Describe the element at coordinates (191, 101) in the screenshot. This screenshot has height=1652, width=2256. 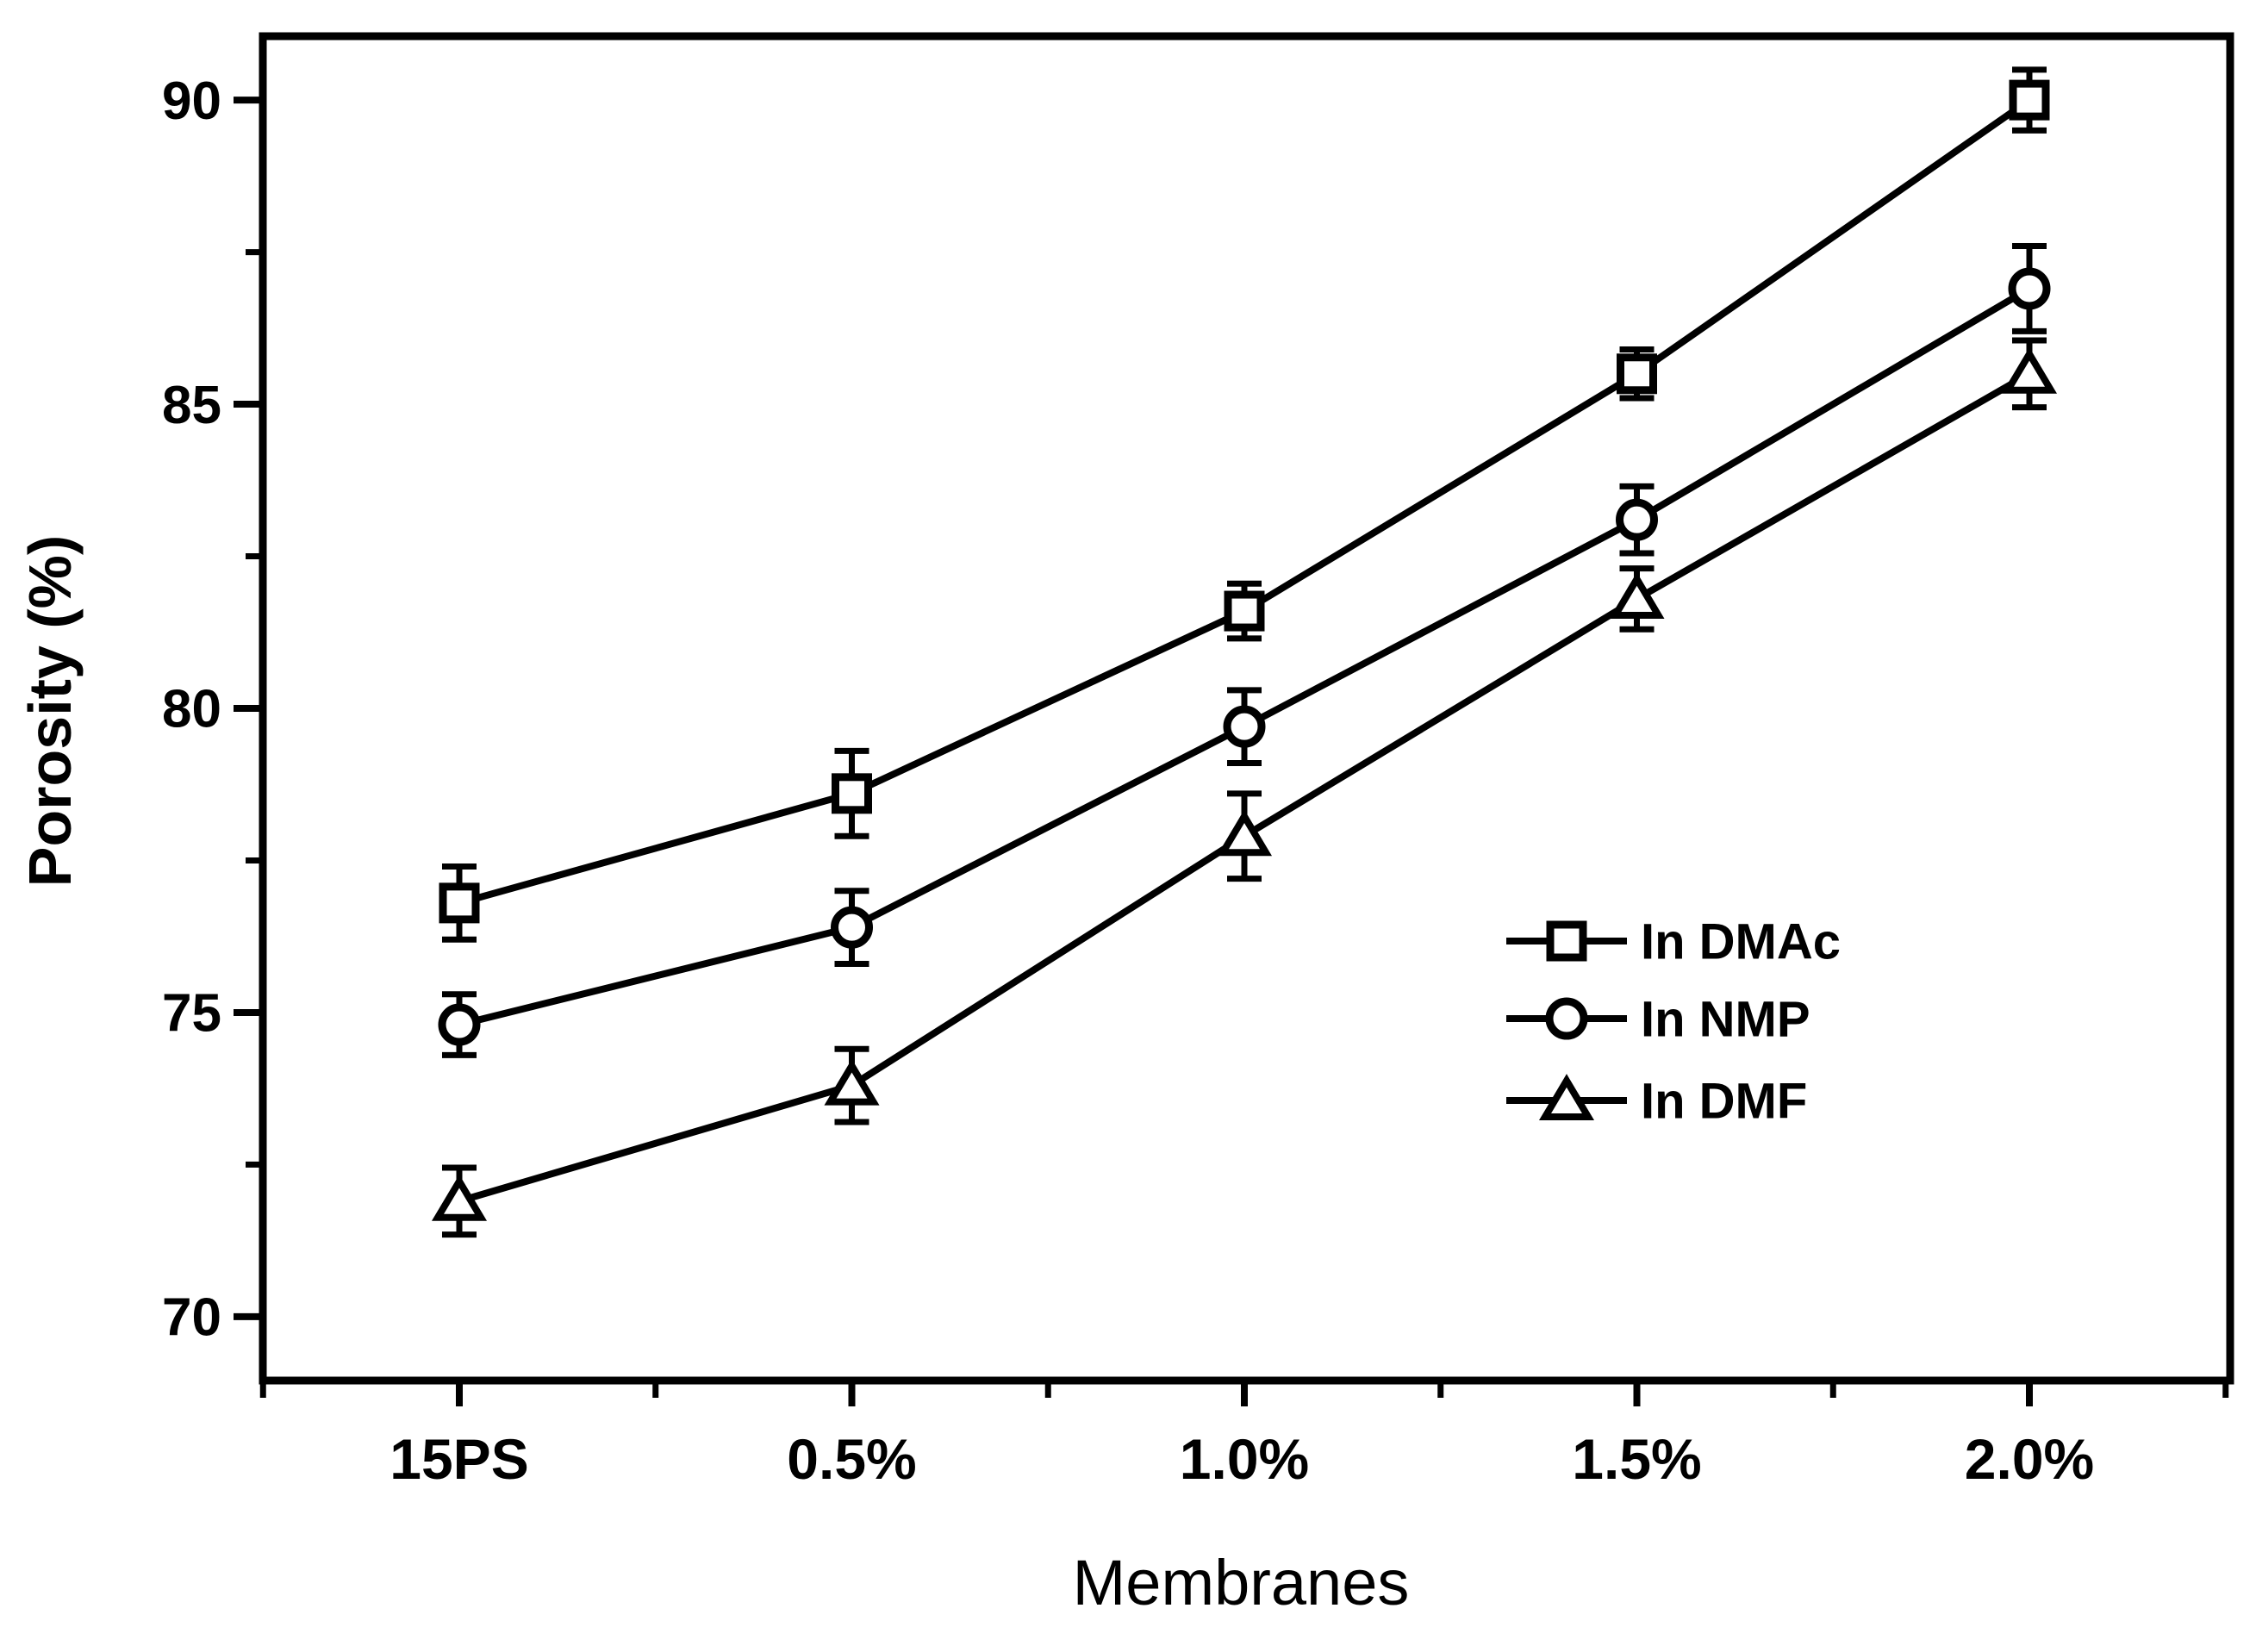
I see `y-tick-label: 90` at that location.